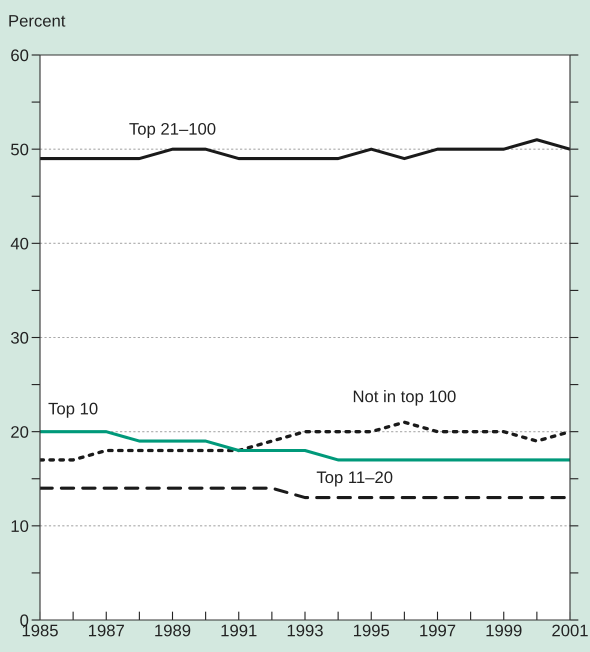  Describe the element at coordinates (37, 21) in the screenshot. I see `y-axis-title: Percent` at that location.